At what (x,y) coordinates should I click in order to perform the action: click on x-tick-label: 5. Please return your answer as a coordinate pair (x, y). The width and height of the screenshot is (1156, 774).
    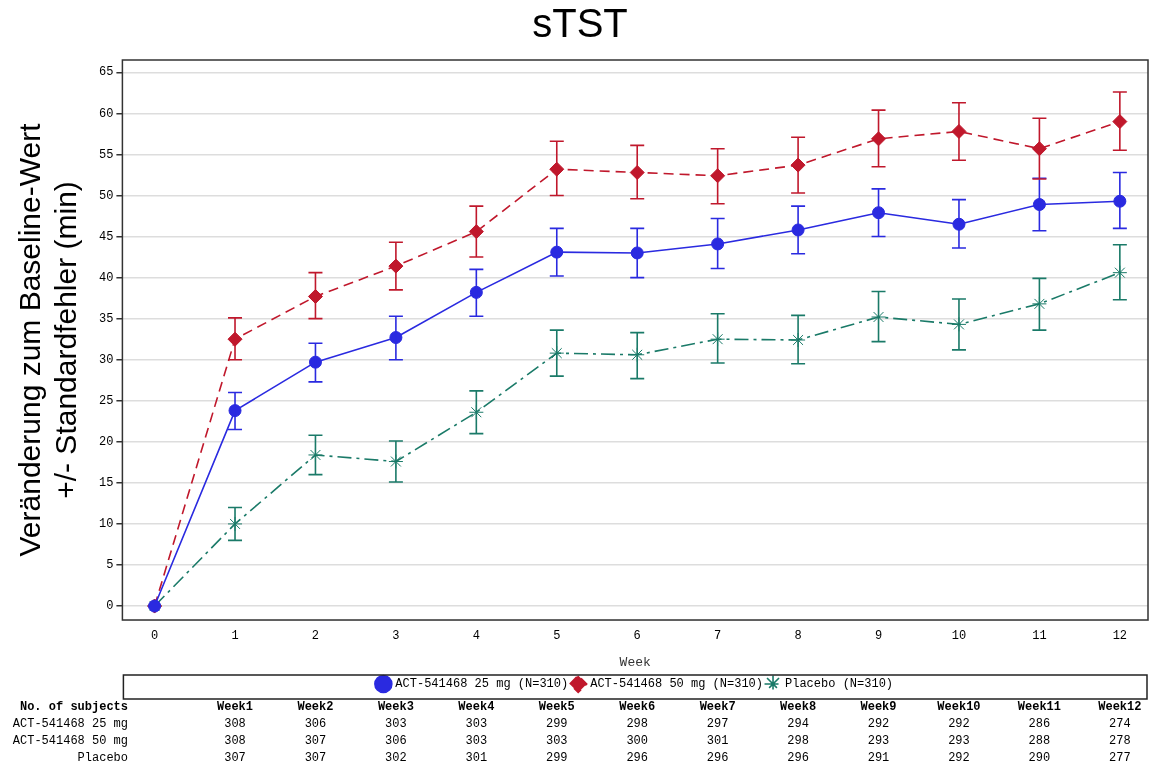
    Looking at the image, I should click on (557, 636).